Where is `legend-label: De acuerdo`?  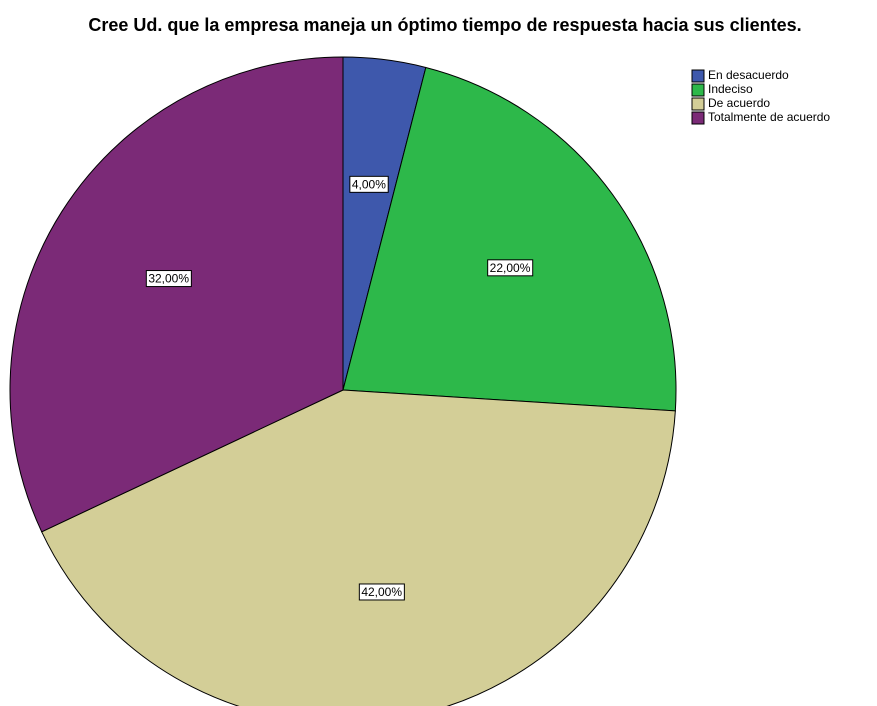
legend-label: De acuerdo is located at coordinates (739, 103).